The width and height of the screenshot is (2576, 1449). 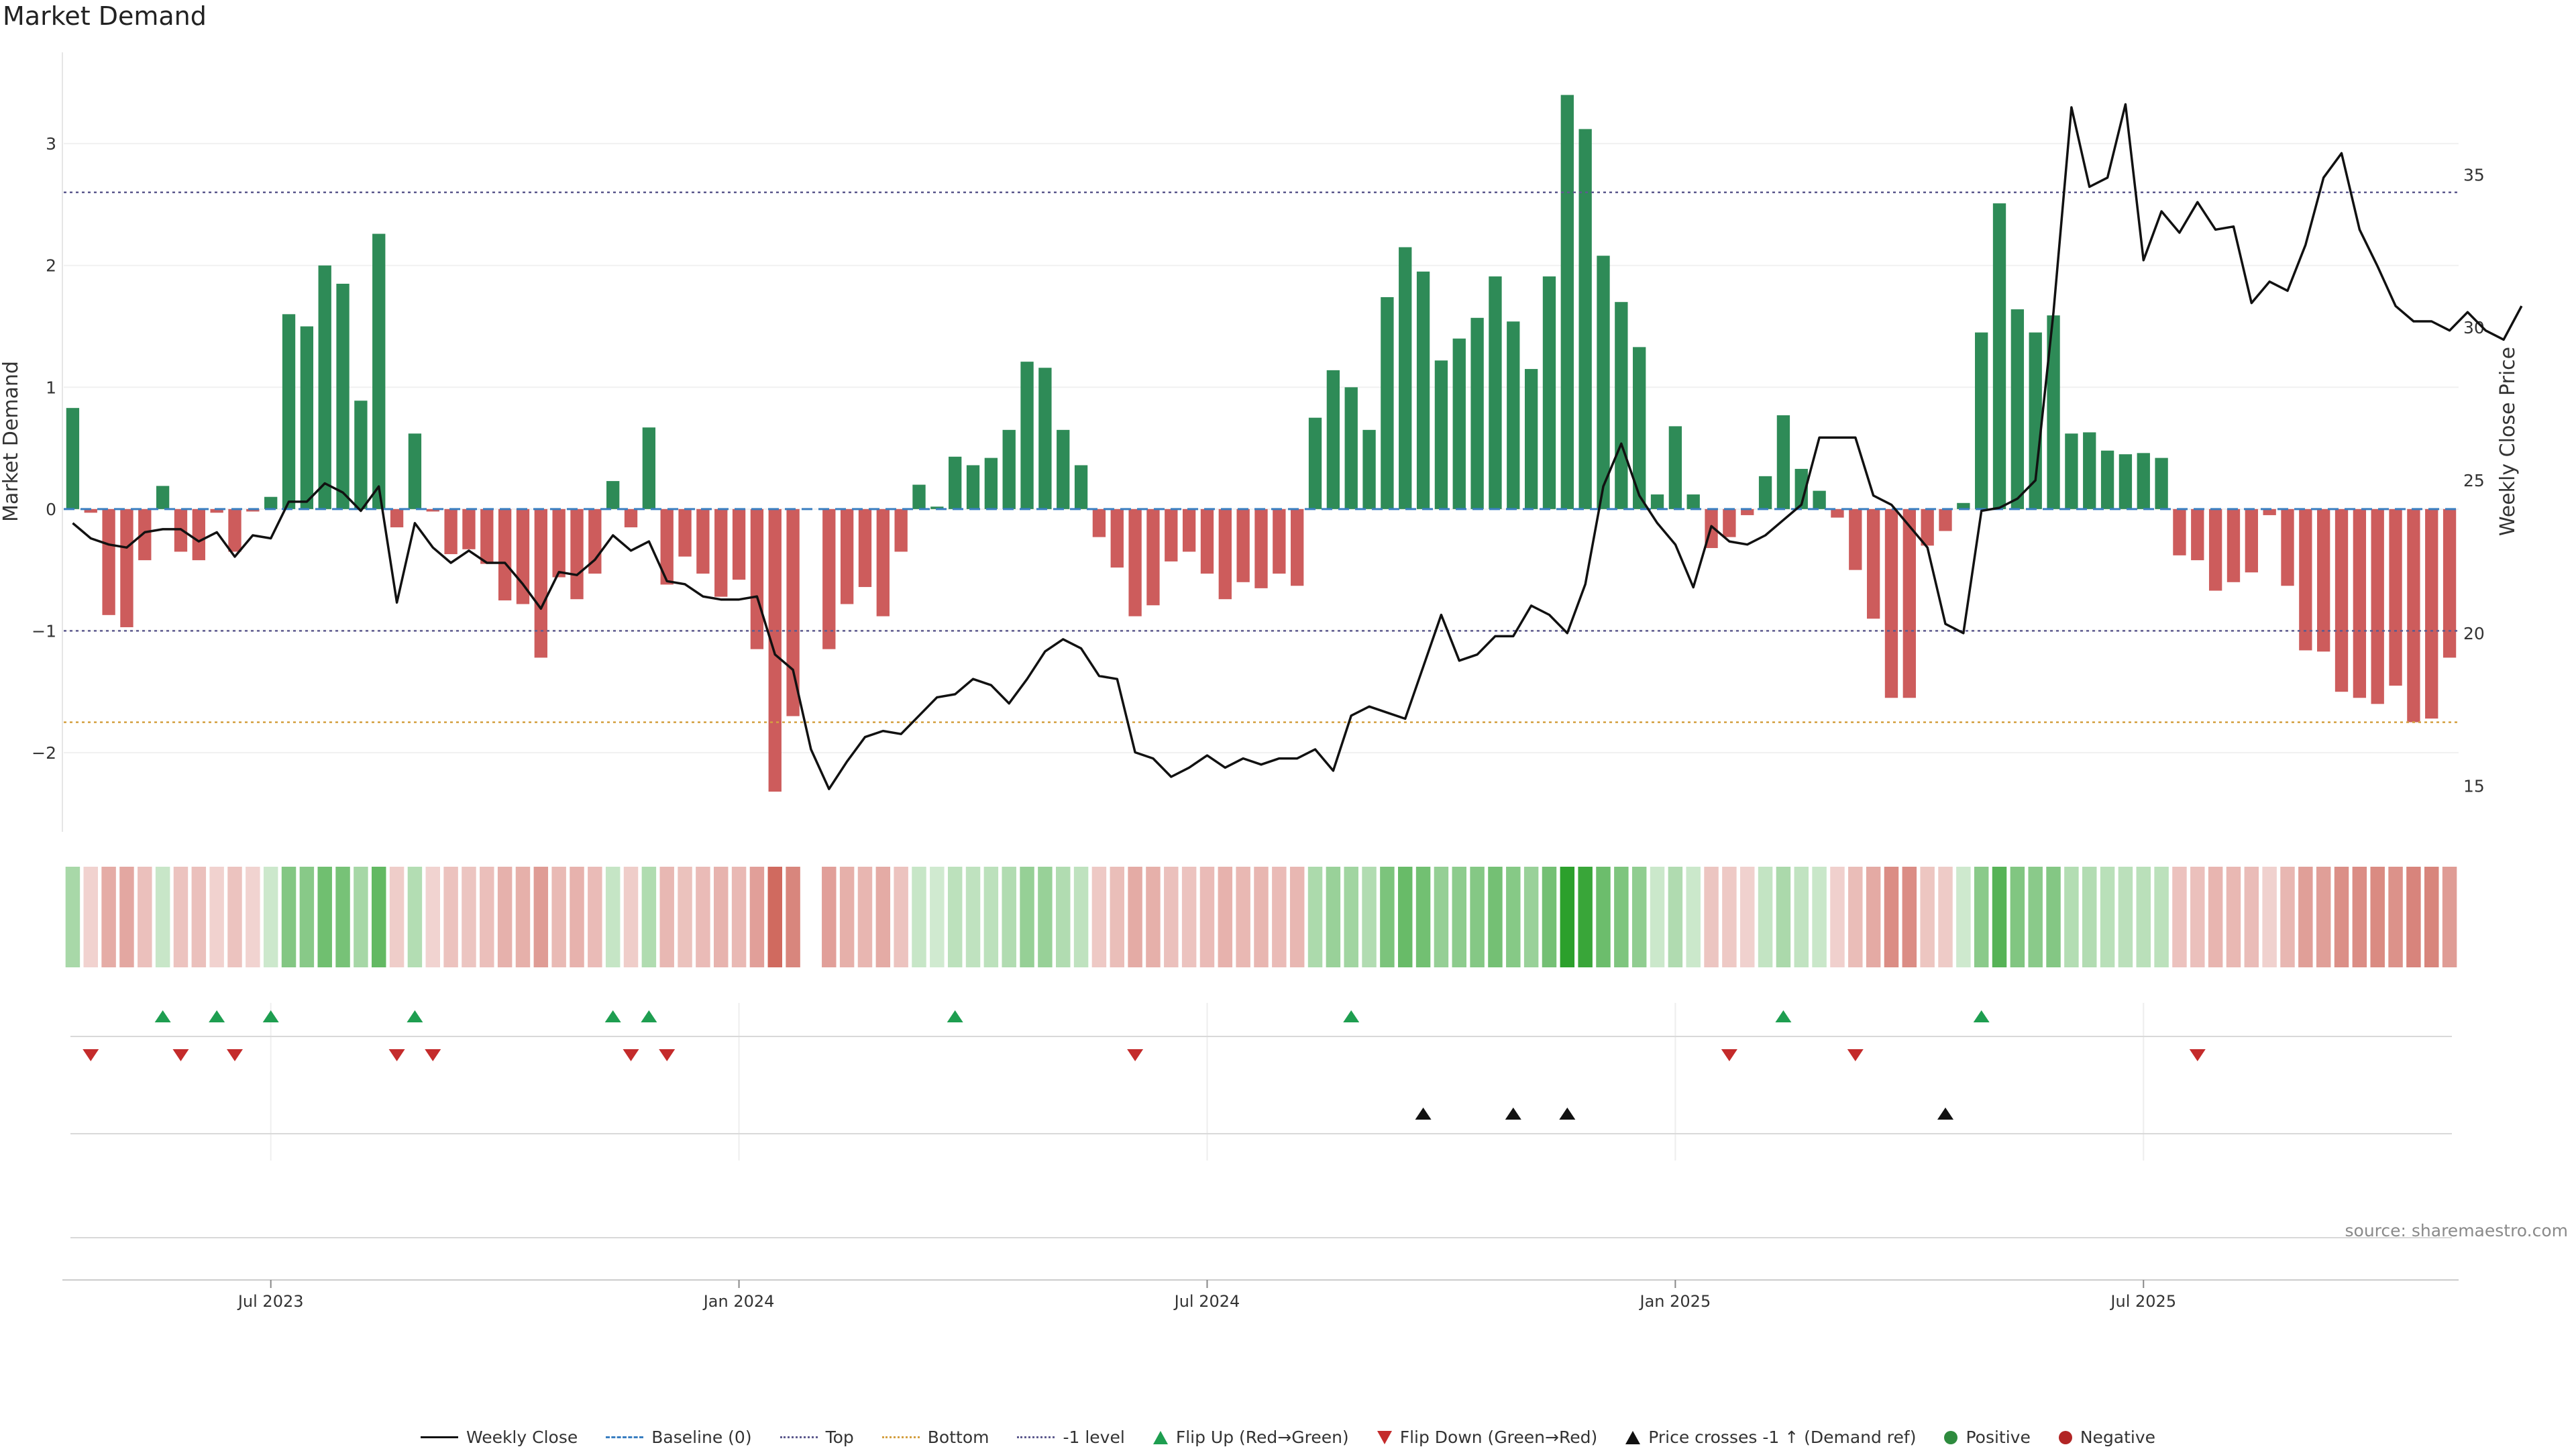 I want to click on legend-label: Weekly Close, so click(x=522, y=1437).